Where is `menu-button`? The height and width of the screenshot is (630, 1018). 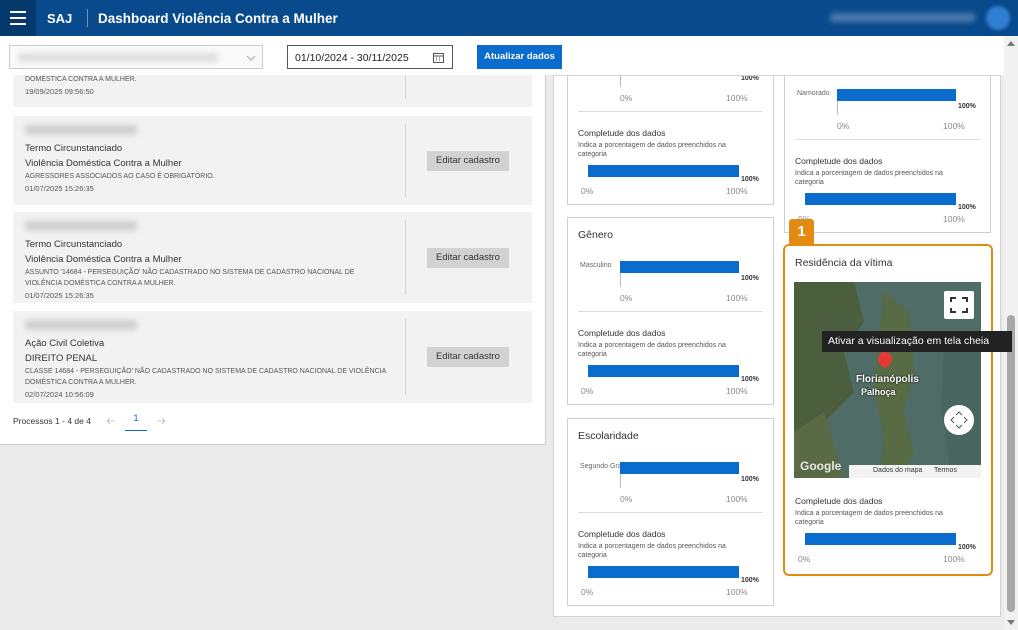 menu-button is located at coordinates (18, 18).